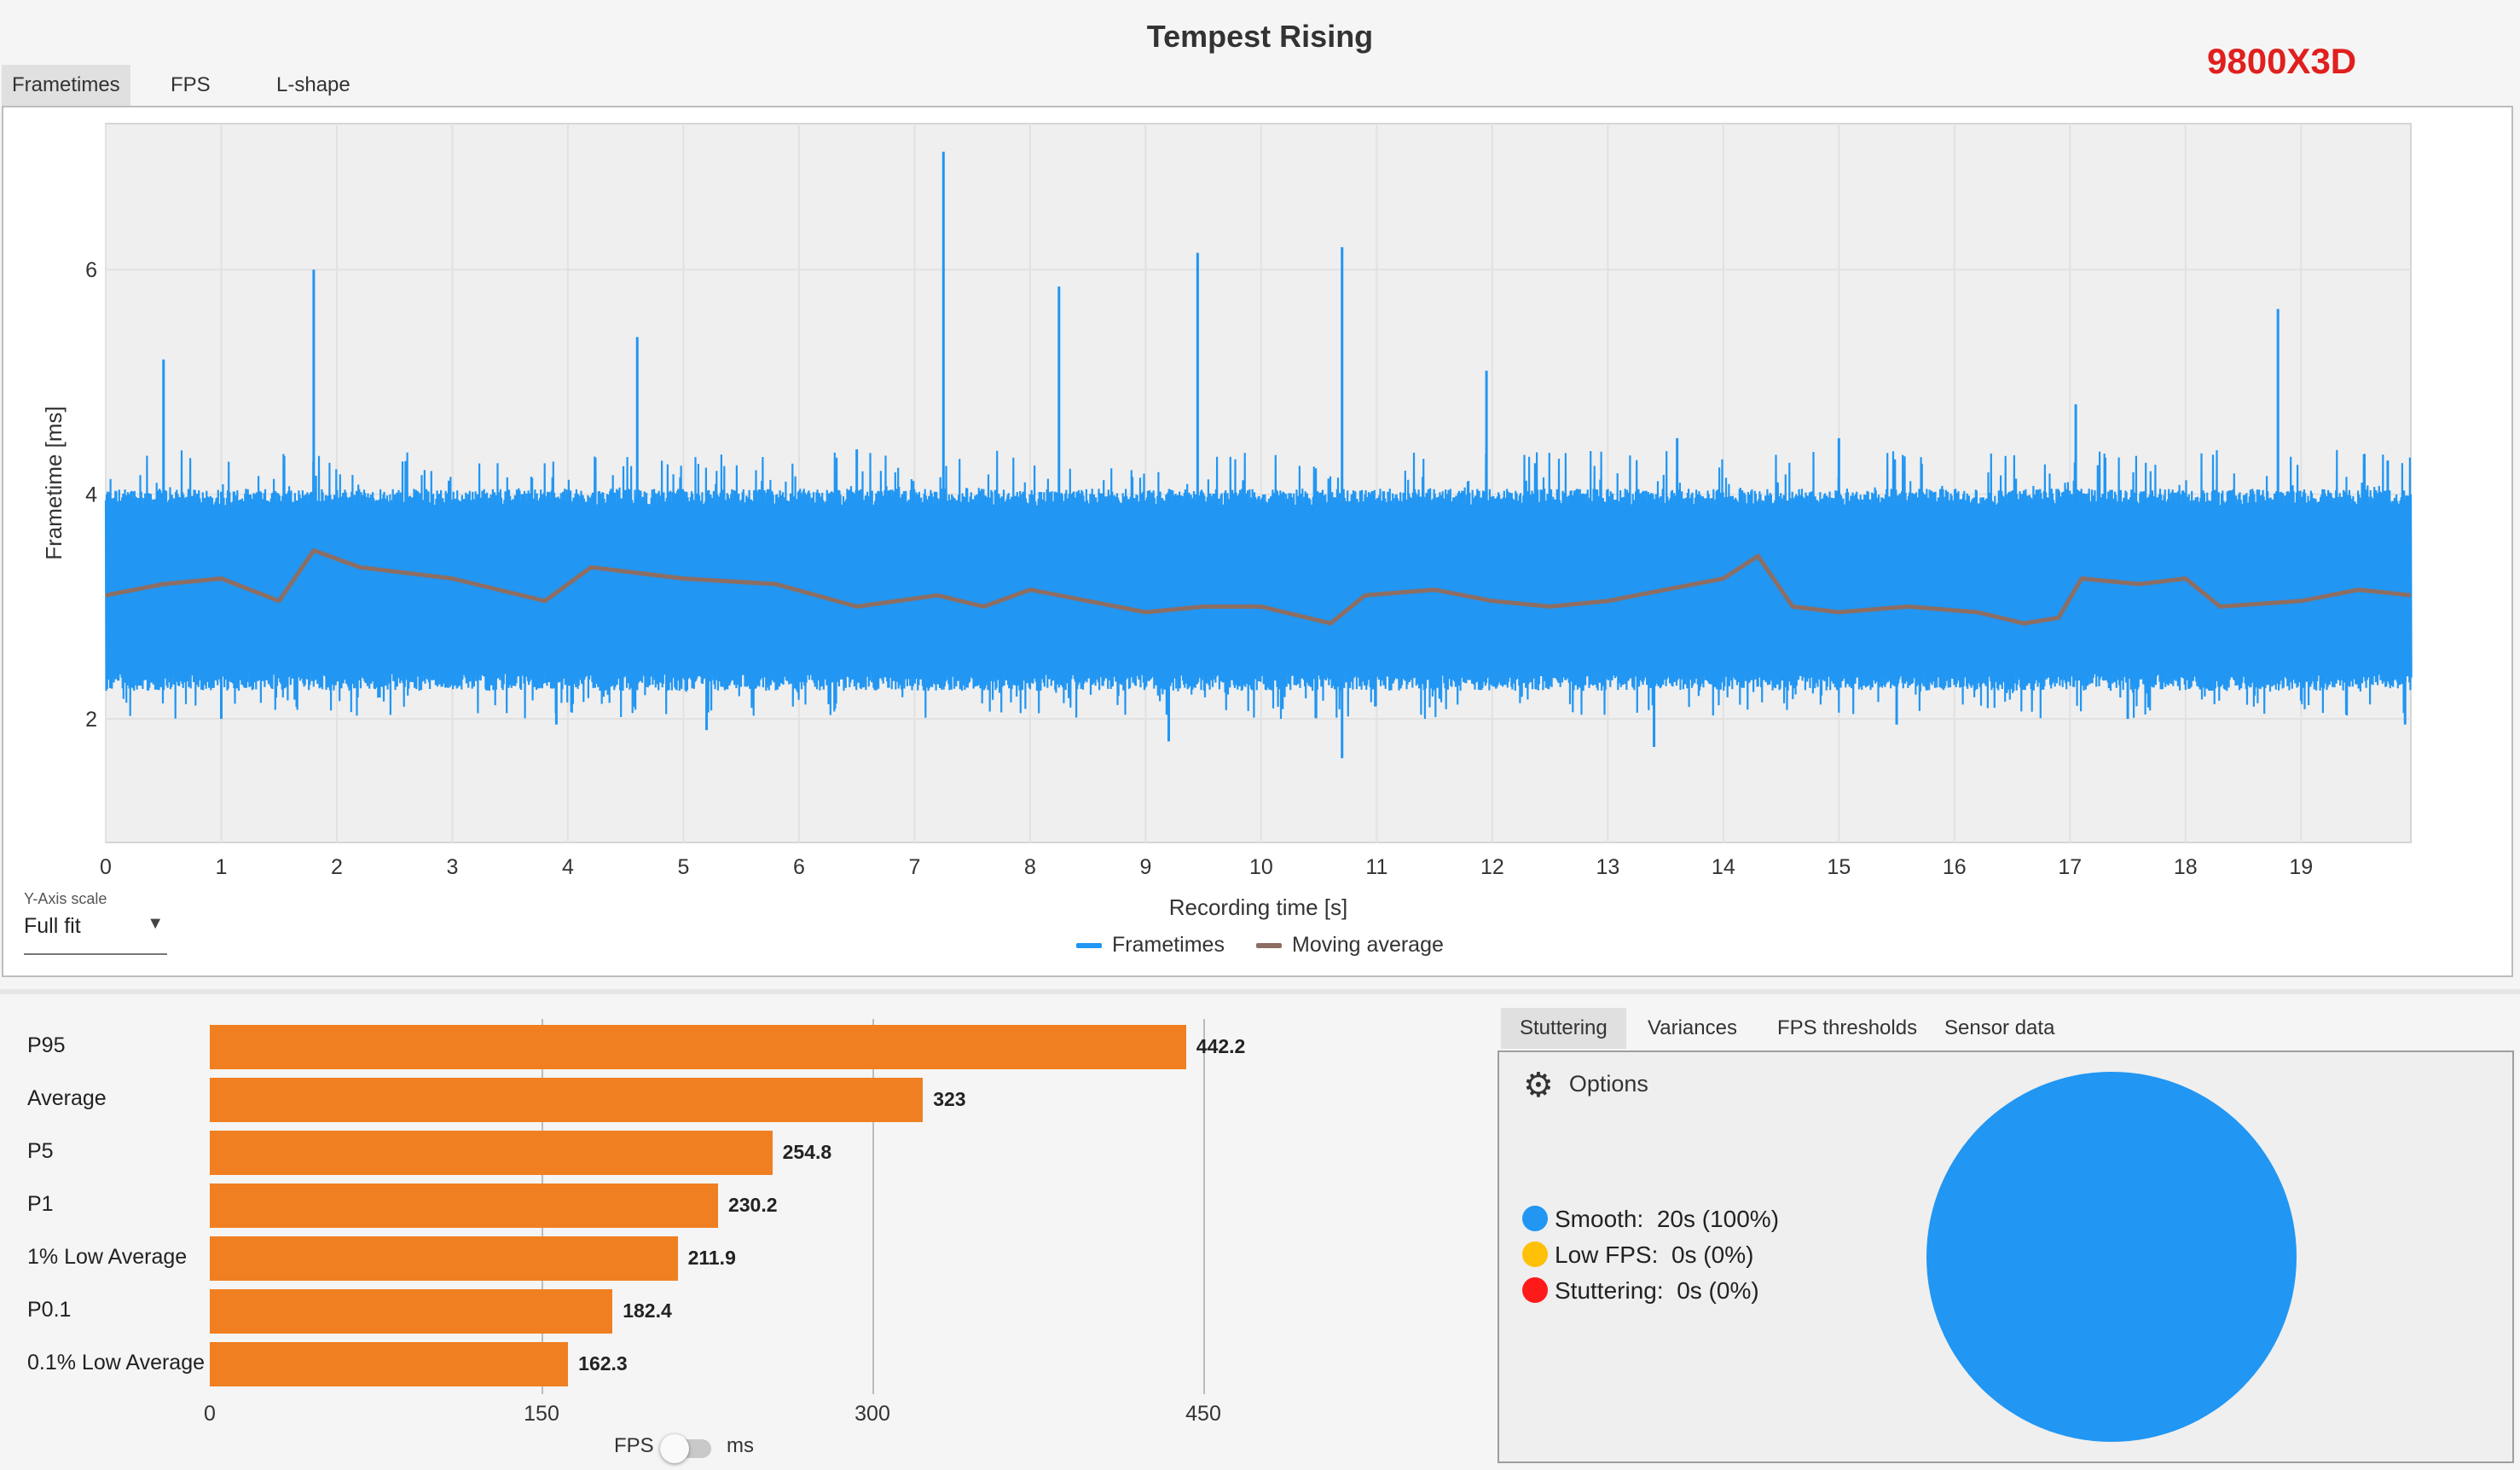 This screenshot has height=1470, width=2520. I want to click on options-button: ⚙ Options, so click(1585, 1085).